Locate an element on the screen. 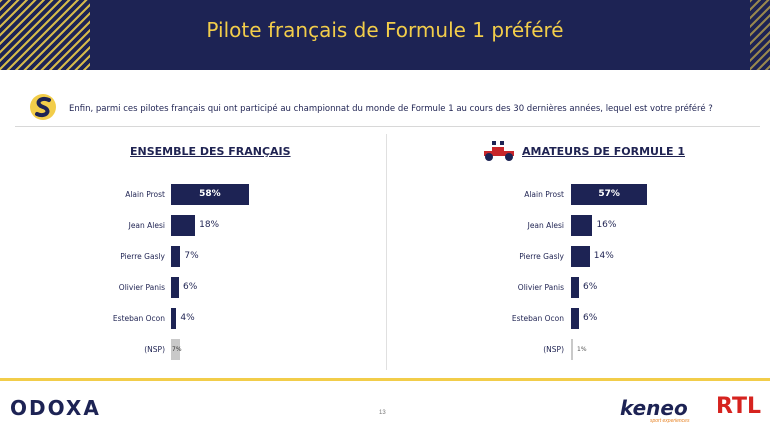  header-stripes-right is located at coordinates (760, 35).